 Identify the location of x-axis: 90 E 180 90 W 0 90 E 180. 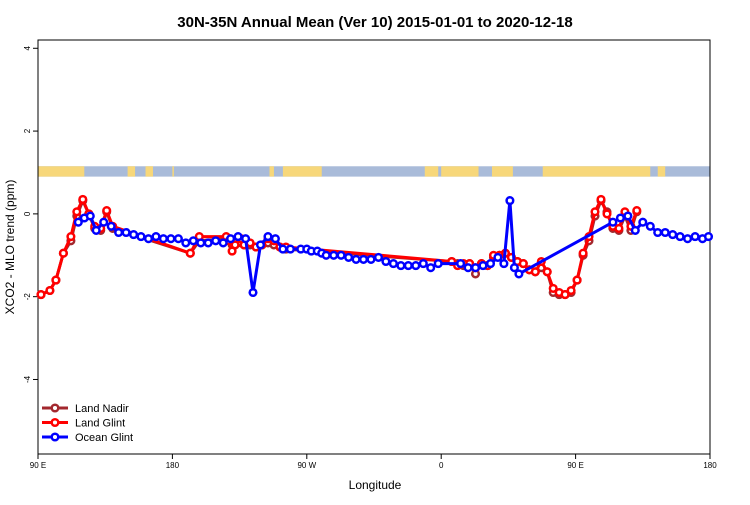
(373, 462).